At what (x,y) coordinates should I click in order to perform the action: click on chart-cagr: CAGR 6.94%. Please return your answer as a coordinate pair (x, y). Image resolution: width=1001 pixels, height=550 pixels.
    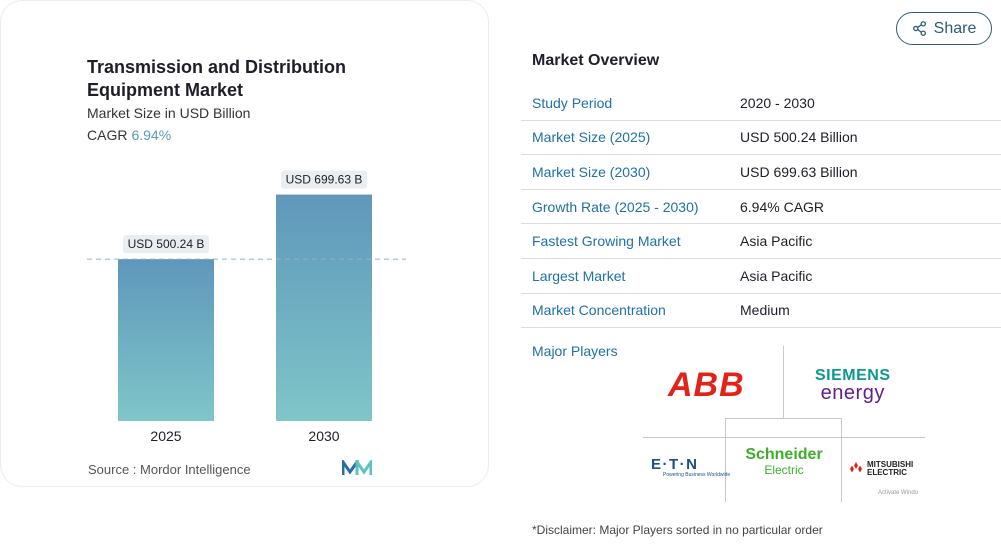
    Looking at the image, I should click on (129, 135).